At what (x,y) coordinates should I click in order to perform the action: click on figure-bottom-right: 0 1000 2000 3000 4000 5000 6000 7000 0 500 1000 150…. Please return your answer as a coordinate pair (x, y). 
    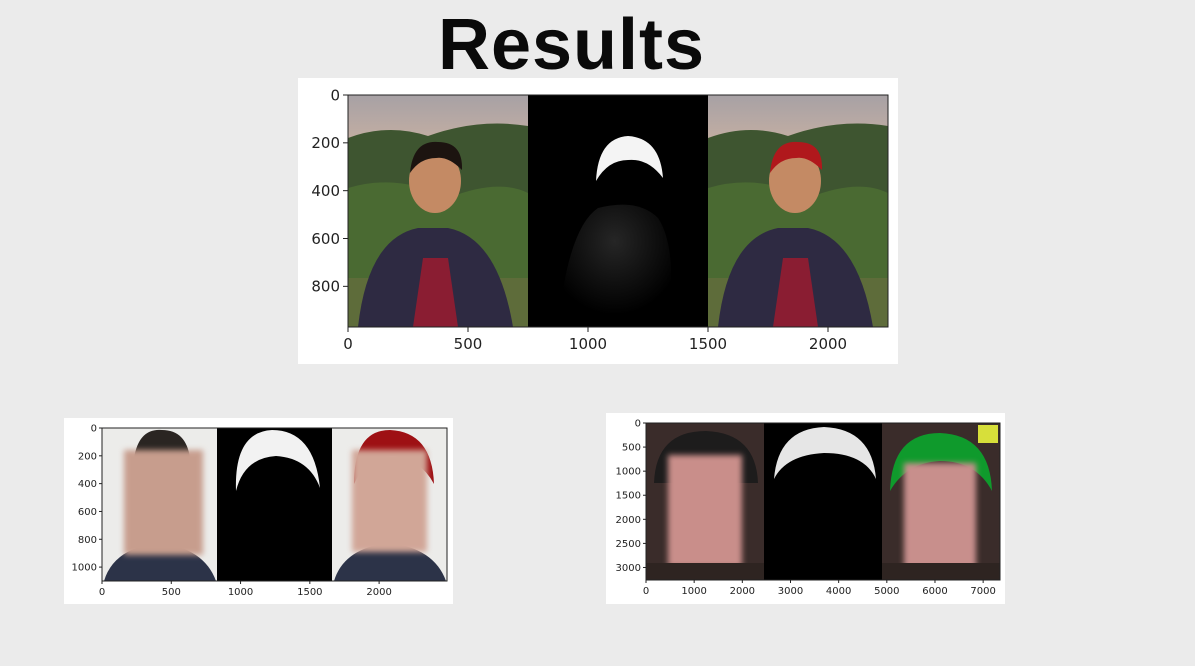
    Looking at the image, I should click on (805, 508).